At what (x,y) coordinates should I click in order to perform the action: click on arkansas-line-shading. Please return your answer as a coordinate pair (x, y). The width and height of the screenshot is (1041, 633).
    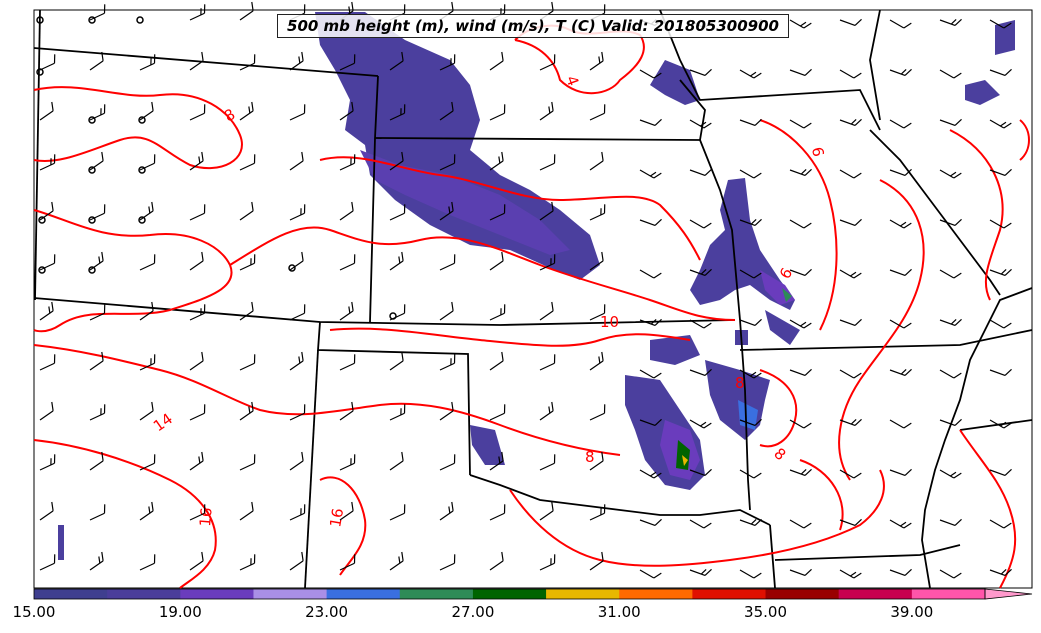
    Looking at the image, I should click on (782, 327).